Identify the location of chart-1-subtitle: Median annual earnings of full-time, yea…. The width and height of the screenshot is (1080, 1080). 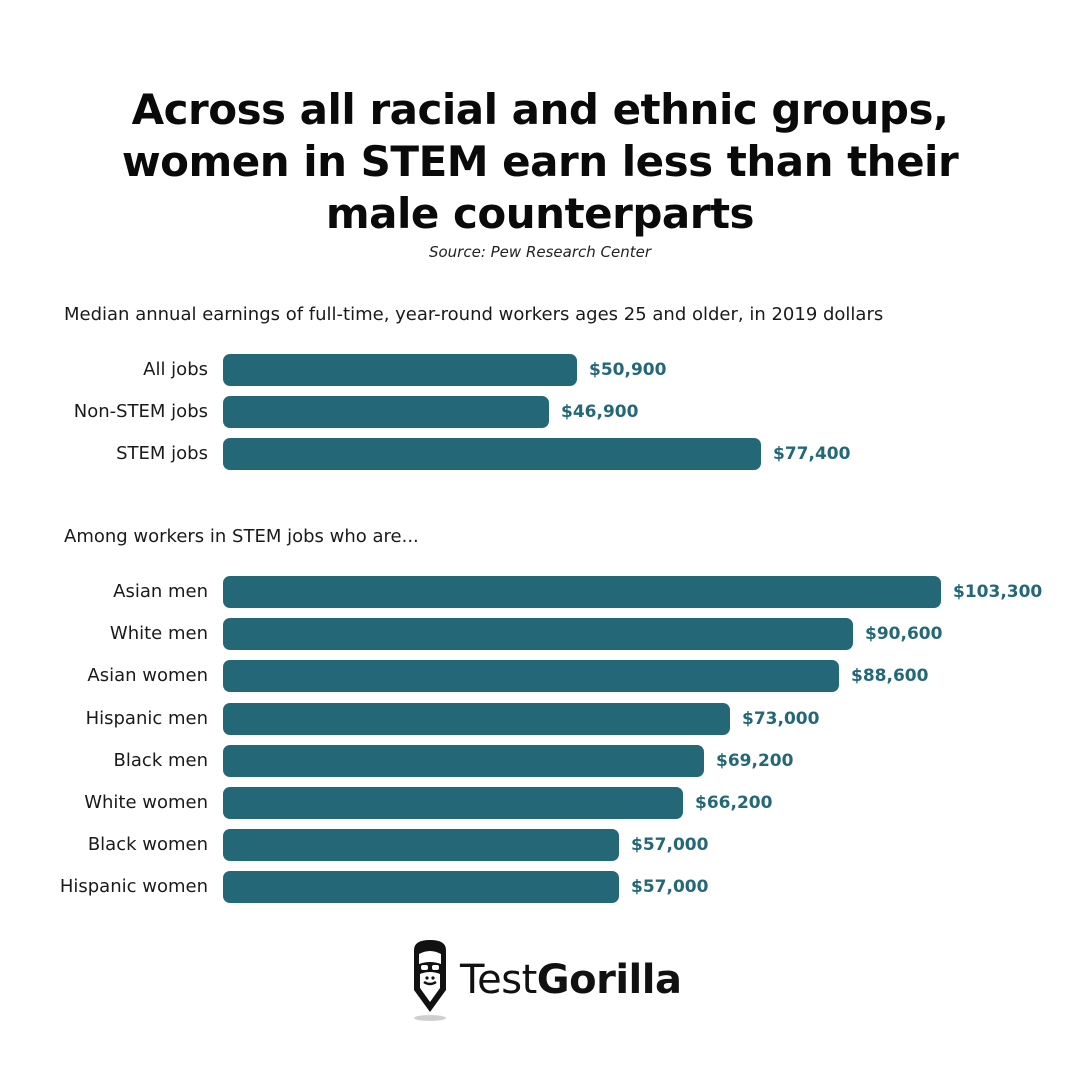
(474, 314).